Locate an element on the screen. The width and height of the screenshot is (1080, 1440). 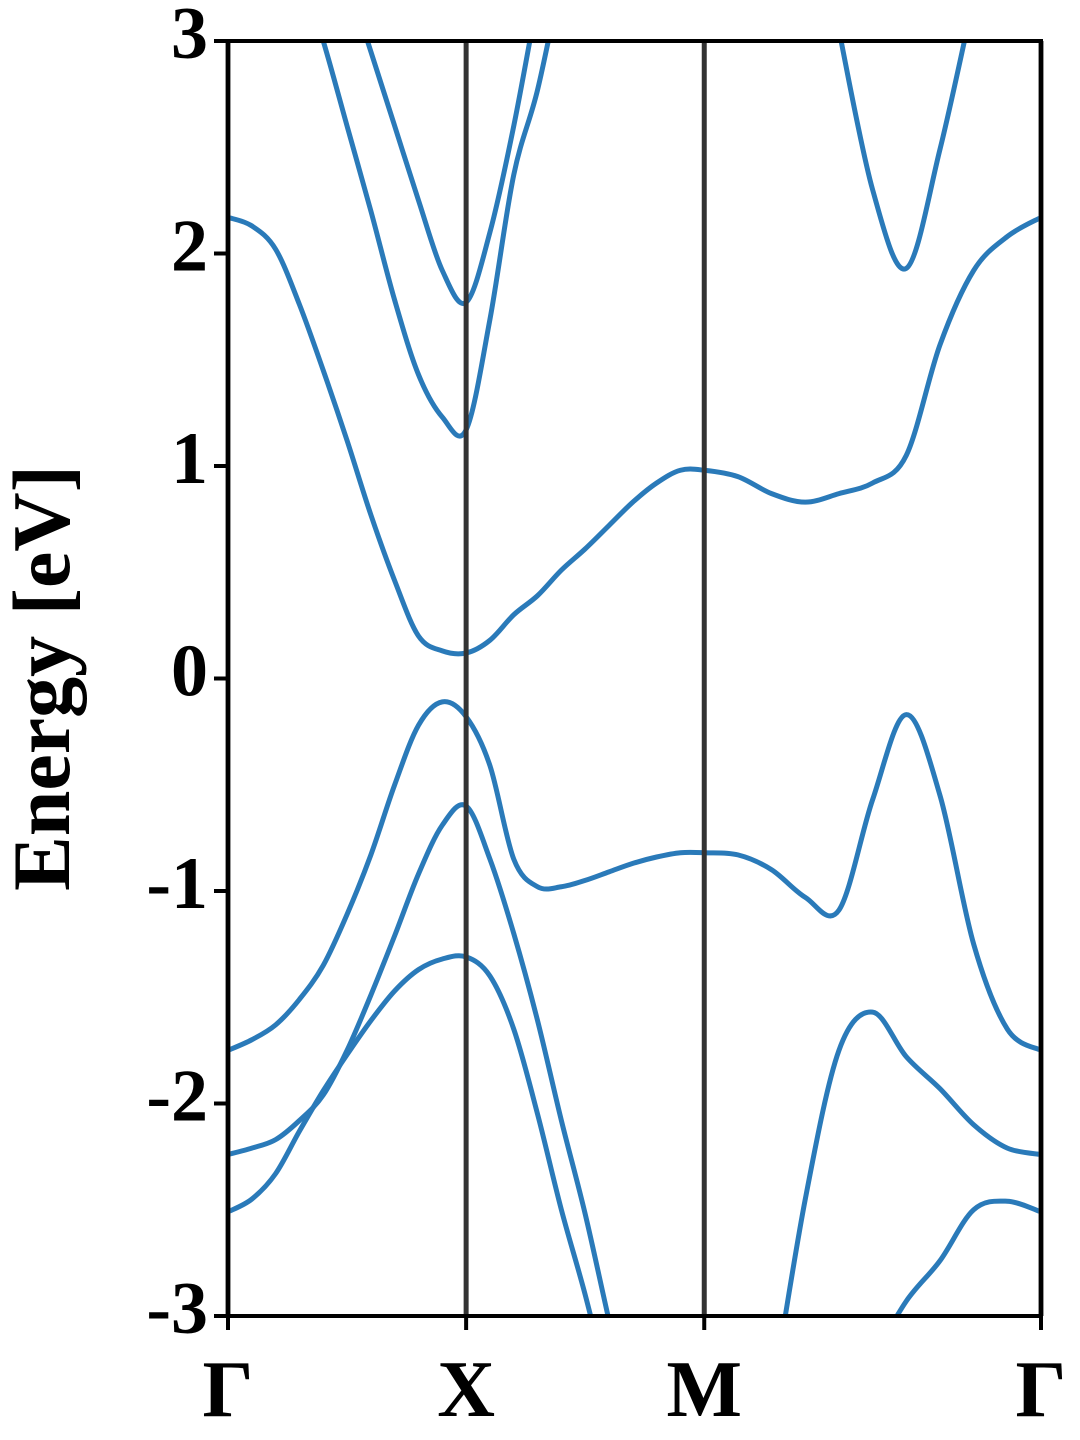
y-tick-label: 3 is located at coordinates (189, 37).